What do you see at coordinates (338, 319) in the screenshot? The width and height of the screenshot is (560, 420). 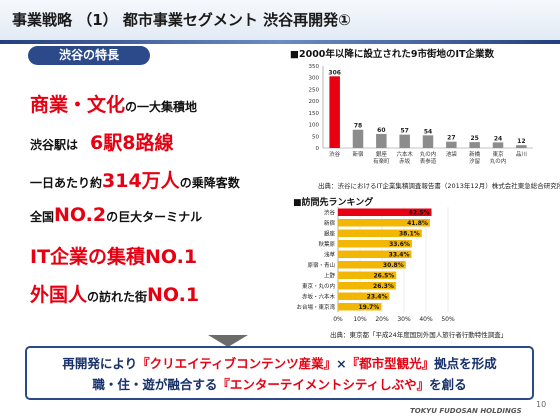 I see `x-tick-label: 0%` at bounding box center [338, 319].